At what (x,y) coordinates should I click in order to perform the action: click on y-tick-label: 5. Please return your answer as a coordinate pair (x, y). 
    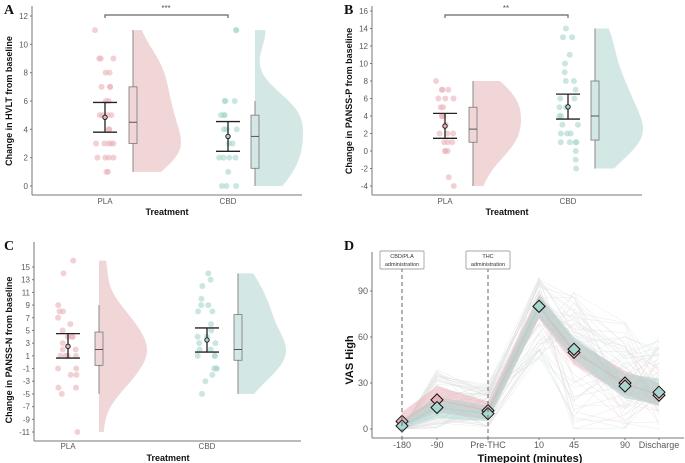
    Looking at the image, I should click on (28, 330).